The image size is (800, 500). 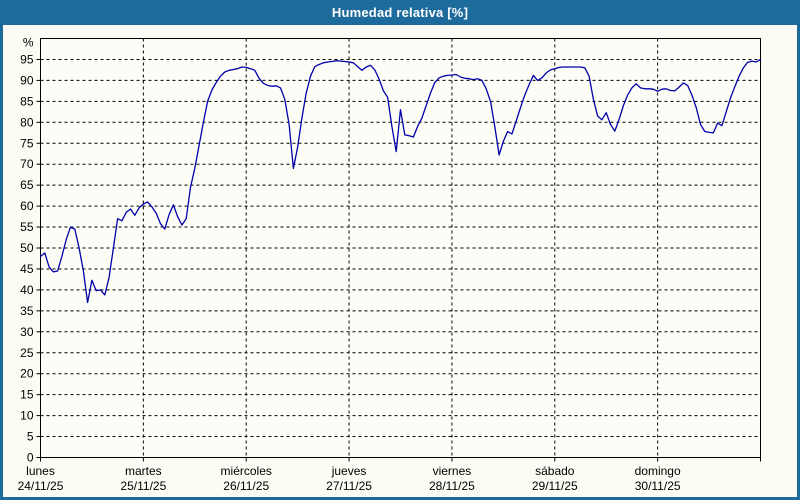 I want to click on date-label: 28/11/25, so click(x=452, y=486).